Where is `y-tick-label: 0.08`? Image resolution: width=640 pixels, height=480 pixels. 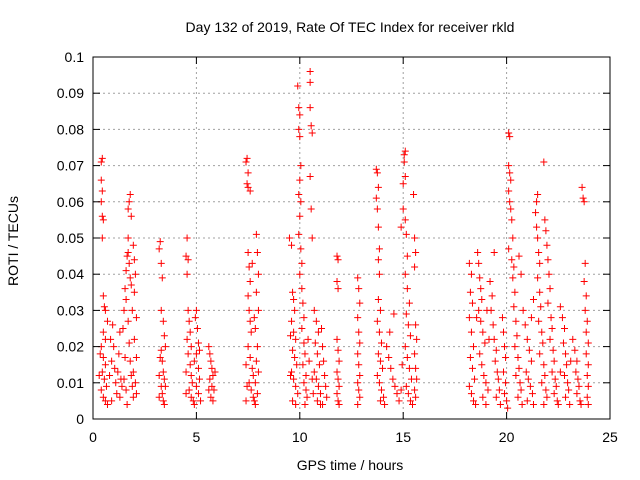
y-tick-label: 0.08 is located at coordinates (70, 129).